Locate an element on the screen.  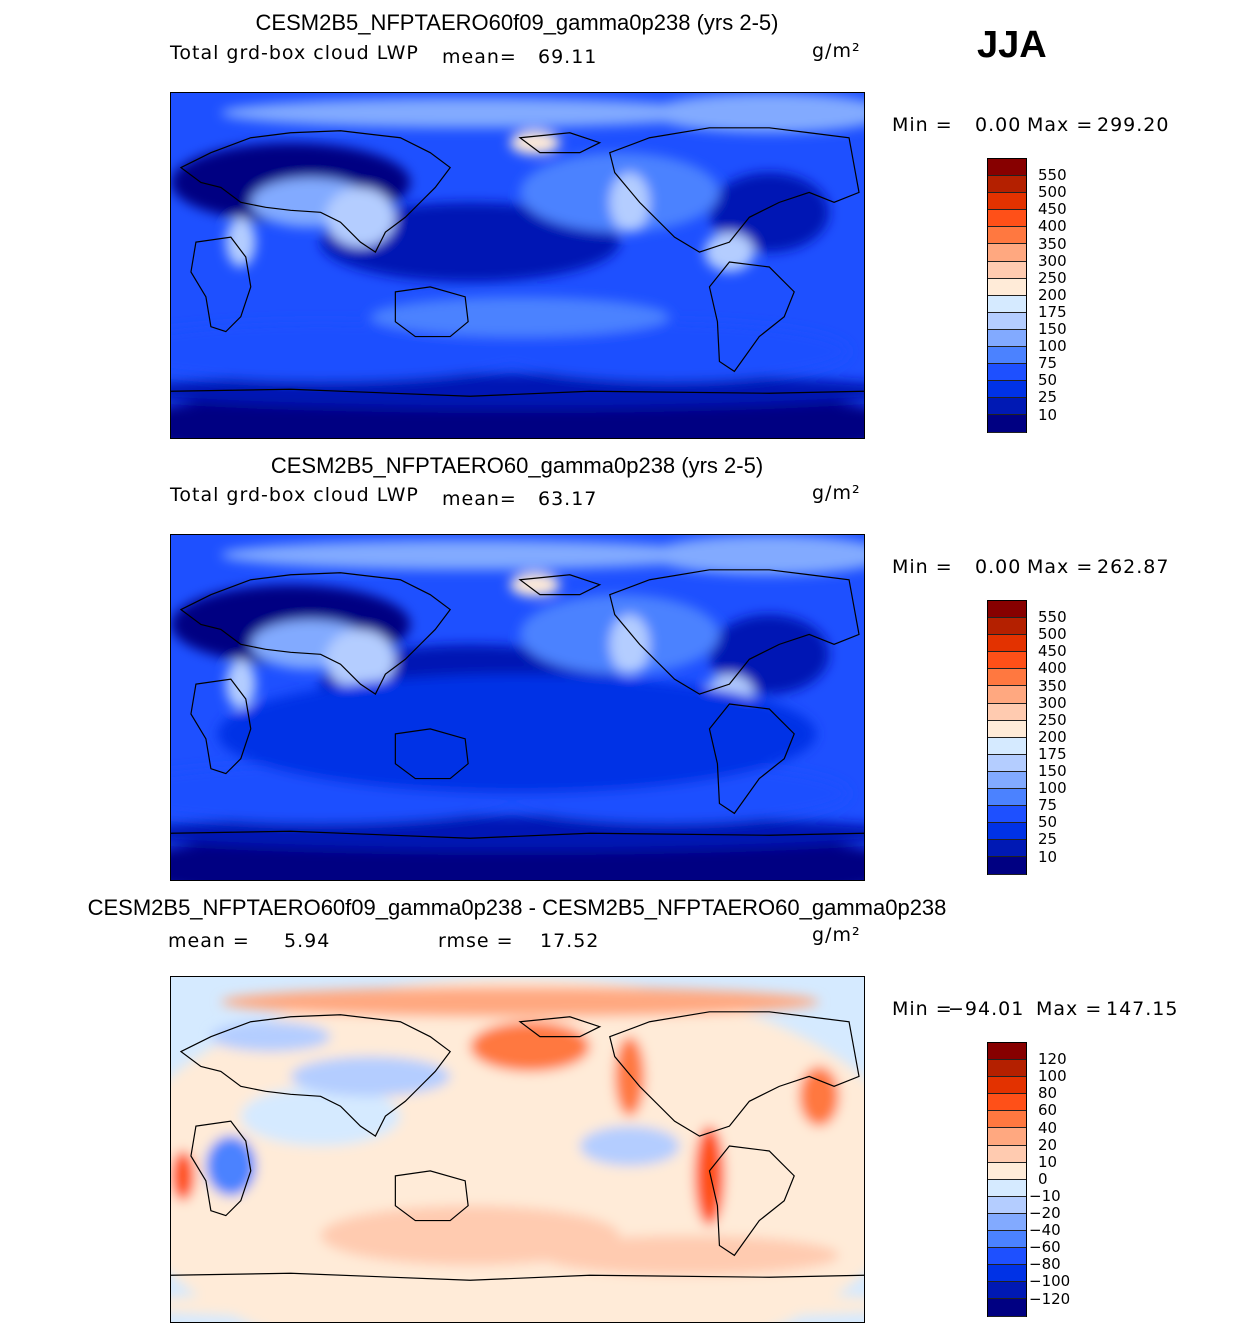
colorbar-tick-label: −80 is located at coordinates (1045, 1264).